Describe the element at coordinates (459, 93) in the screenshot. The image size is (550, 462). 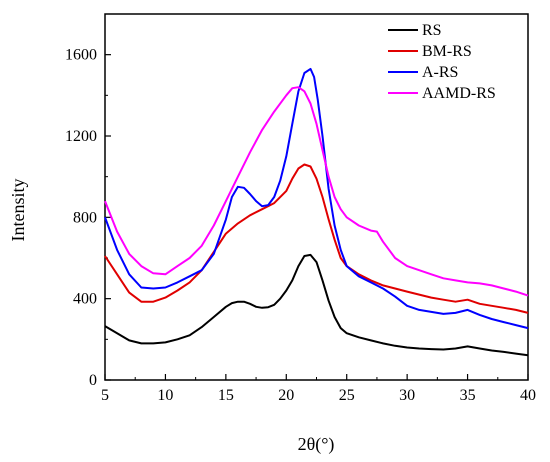
I see `legend-label: AAMD-RS` at that location.